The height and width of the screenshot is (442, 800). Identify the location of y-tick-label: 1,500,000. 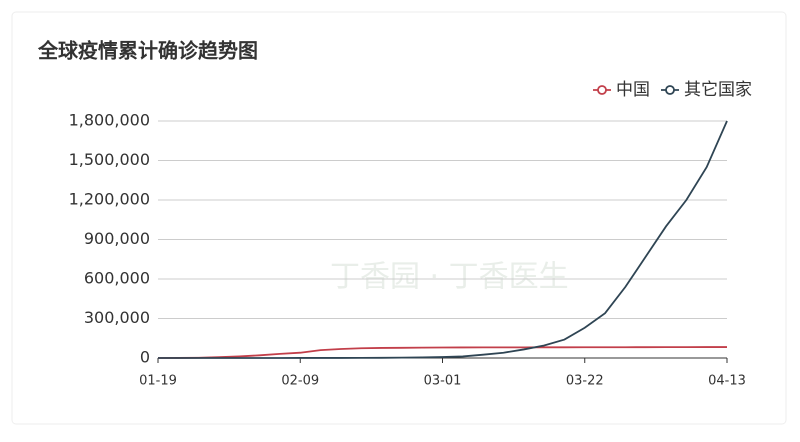
(109, 159).